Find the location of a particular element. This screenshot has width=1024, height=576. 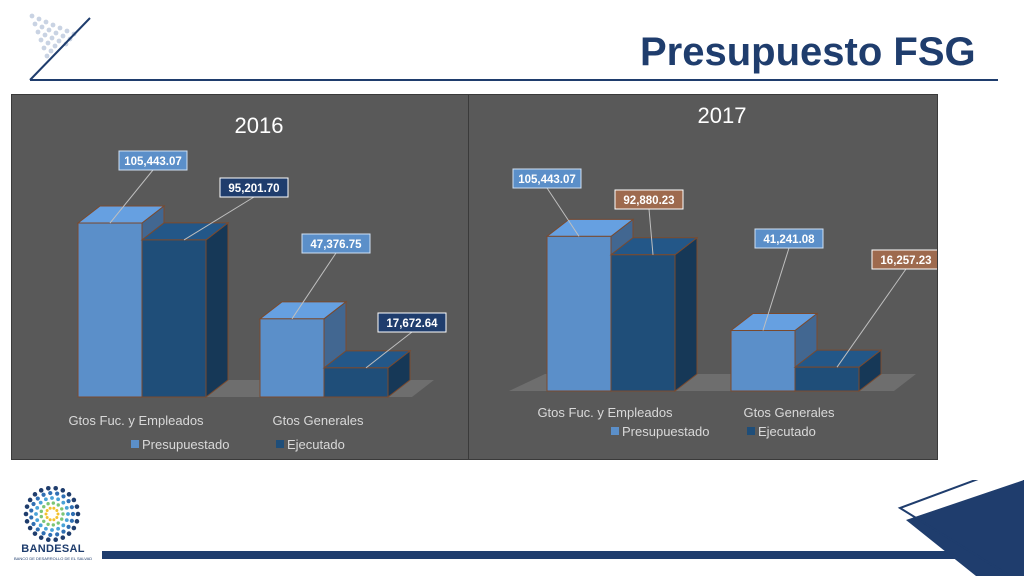

chart-title: 2016 is located at coordinates (259, 125).